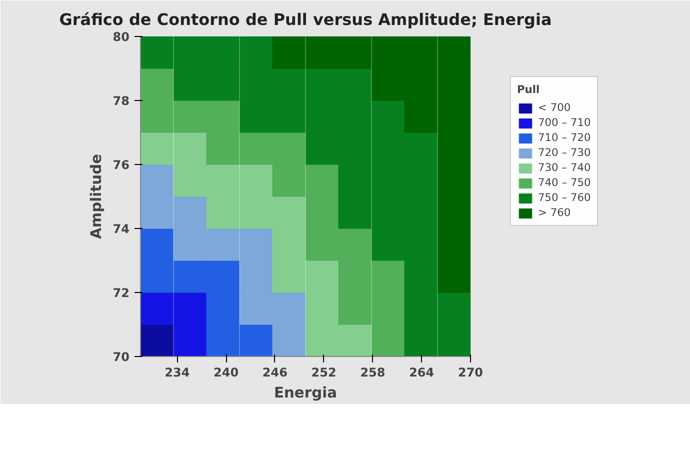  Describe the element at coordinates (373, 373) in the screenshot. I see `x-tick-label: 258` at that location.